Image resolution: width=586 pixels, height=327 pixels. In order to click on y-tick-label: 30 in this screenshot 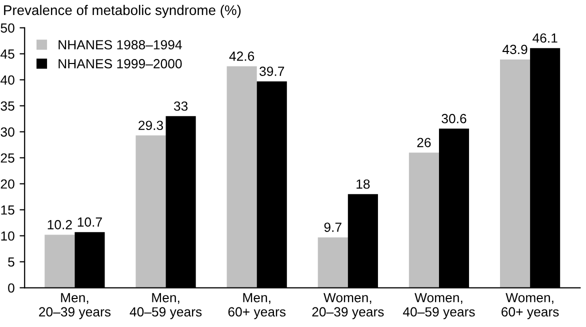, I will do `click(7, 132)`.